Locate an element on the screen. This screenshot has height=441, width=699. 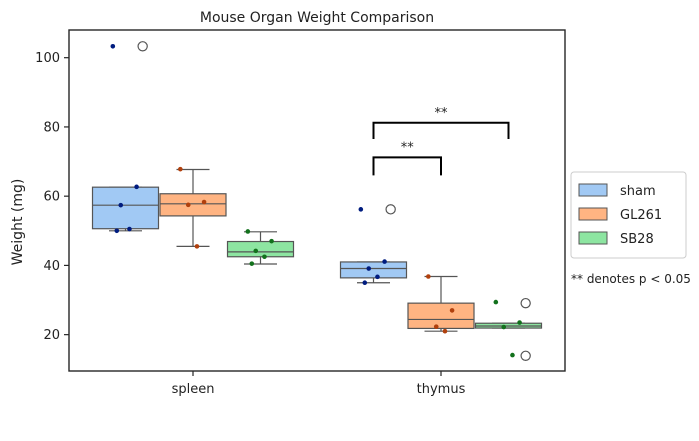
y-tick-label: 60 is located at coordinates (51, 197).